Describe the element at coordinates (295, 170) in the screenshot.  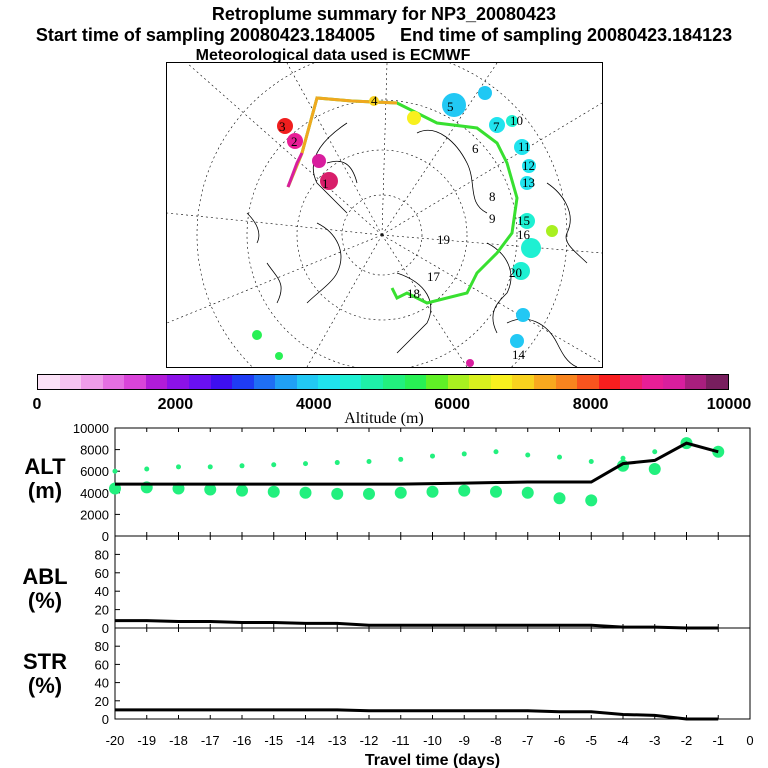
I see `plume-track-top` at that location.